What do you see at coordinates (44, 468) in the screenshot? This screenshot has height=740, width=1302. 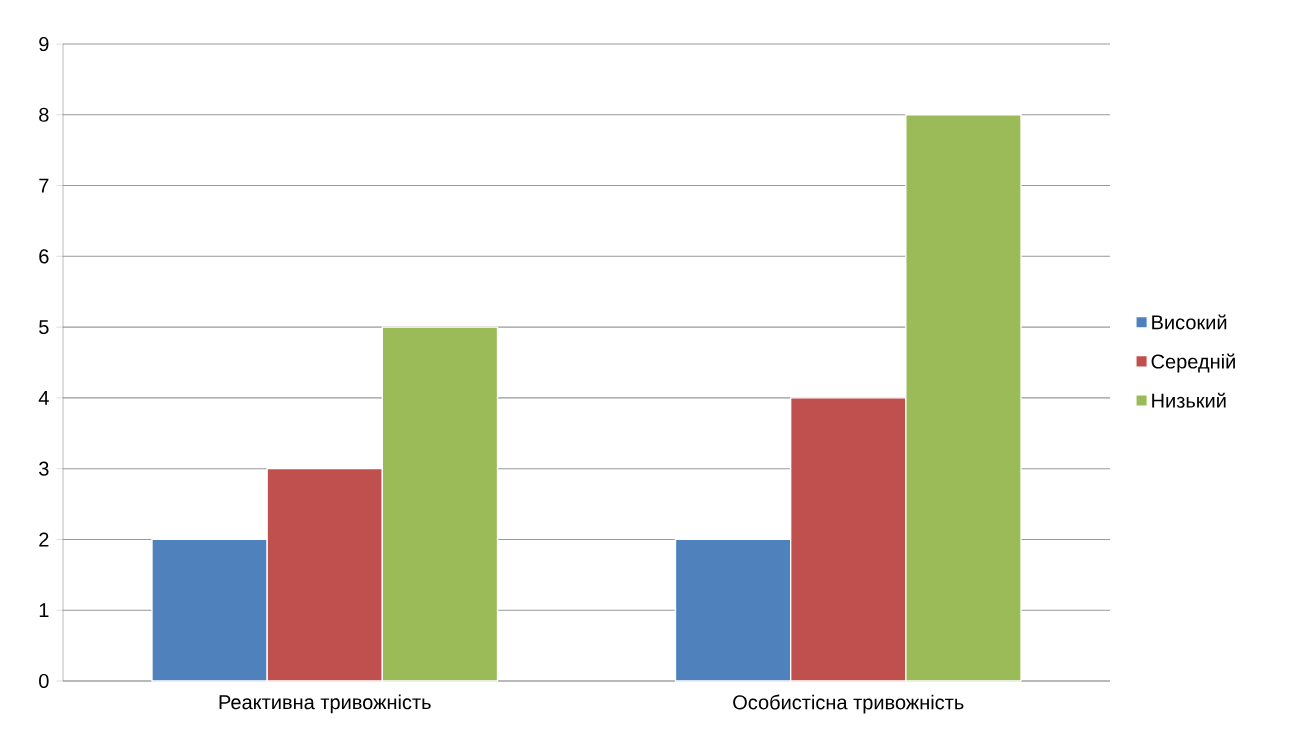 I see `y-tick-label: 3` at bounding box center [44, 468].